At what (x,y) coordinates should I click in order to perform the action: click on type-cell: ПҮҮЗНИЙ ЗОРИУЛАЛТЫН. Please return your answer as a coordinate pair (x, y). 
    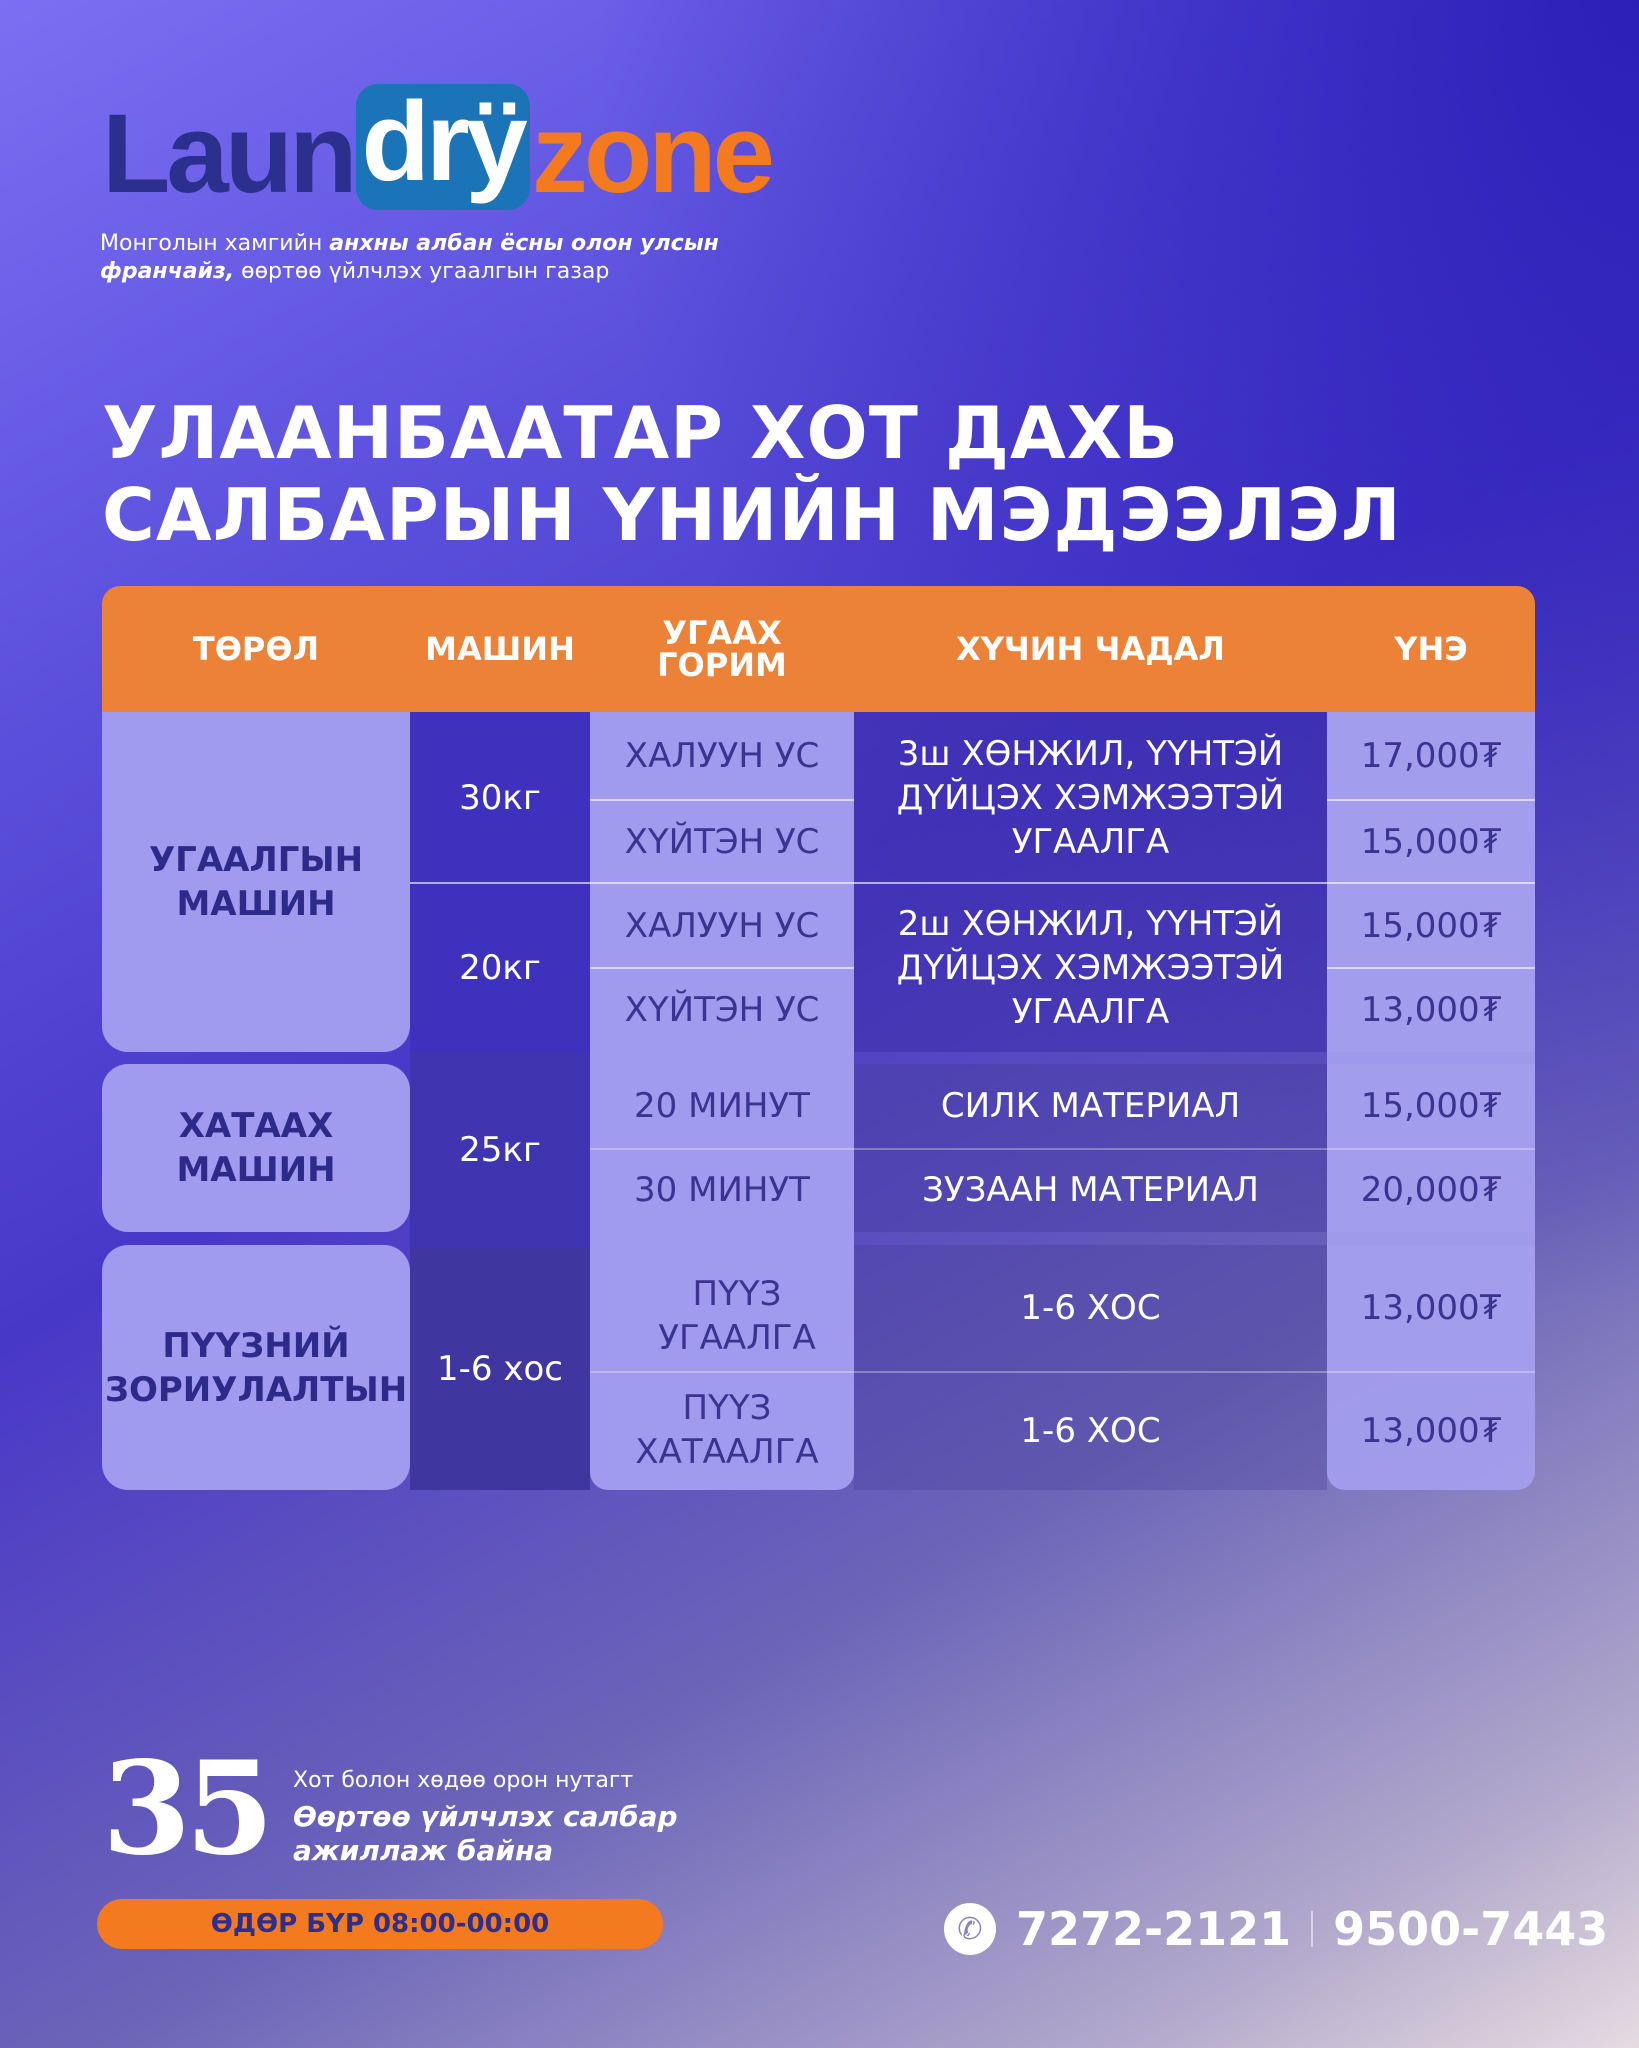
    Looking at the image, I should click on (256, 1367).